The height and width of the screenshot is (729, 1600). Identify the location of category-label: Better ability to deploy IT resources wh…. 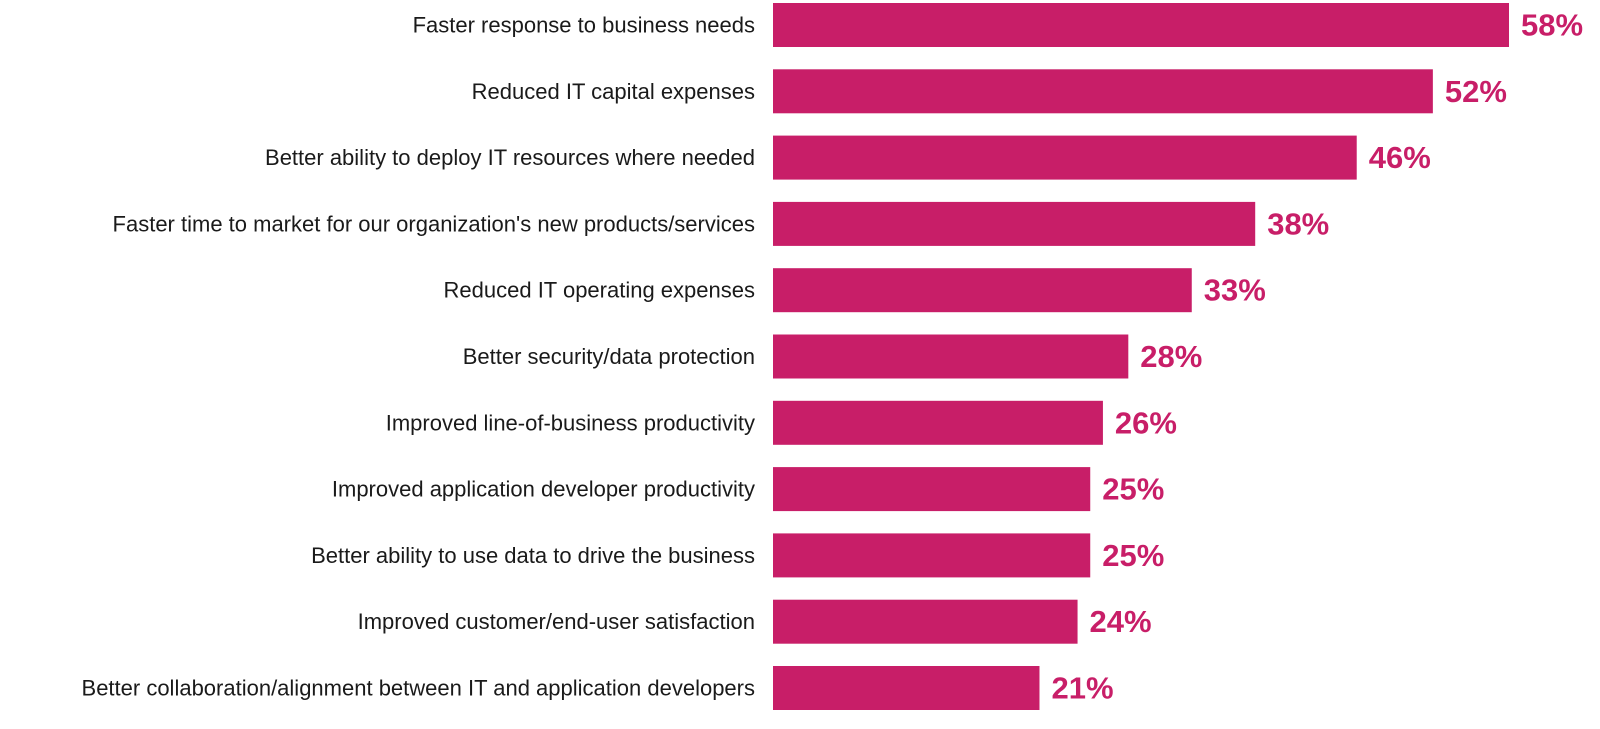
(510, 157).